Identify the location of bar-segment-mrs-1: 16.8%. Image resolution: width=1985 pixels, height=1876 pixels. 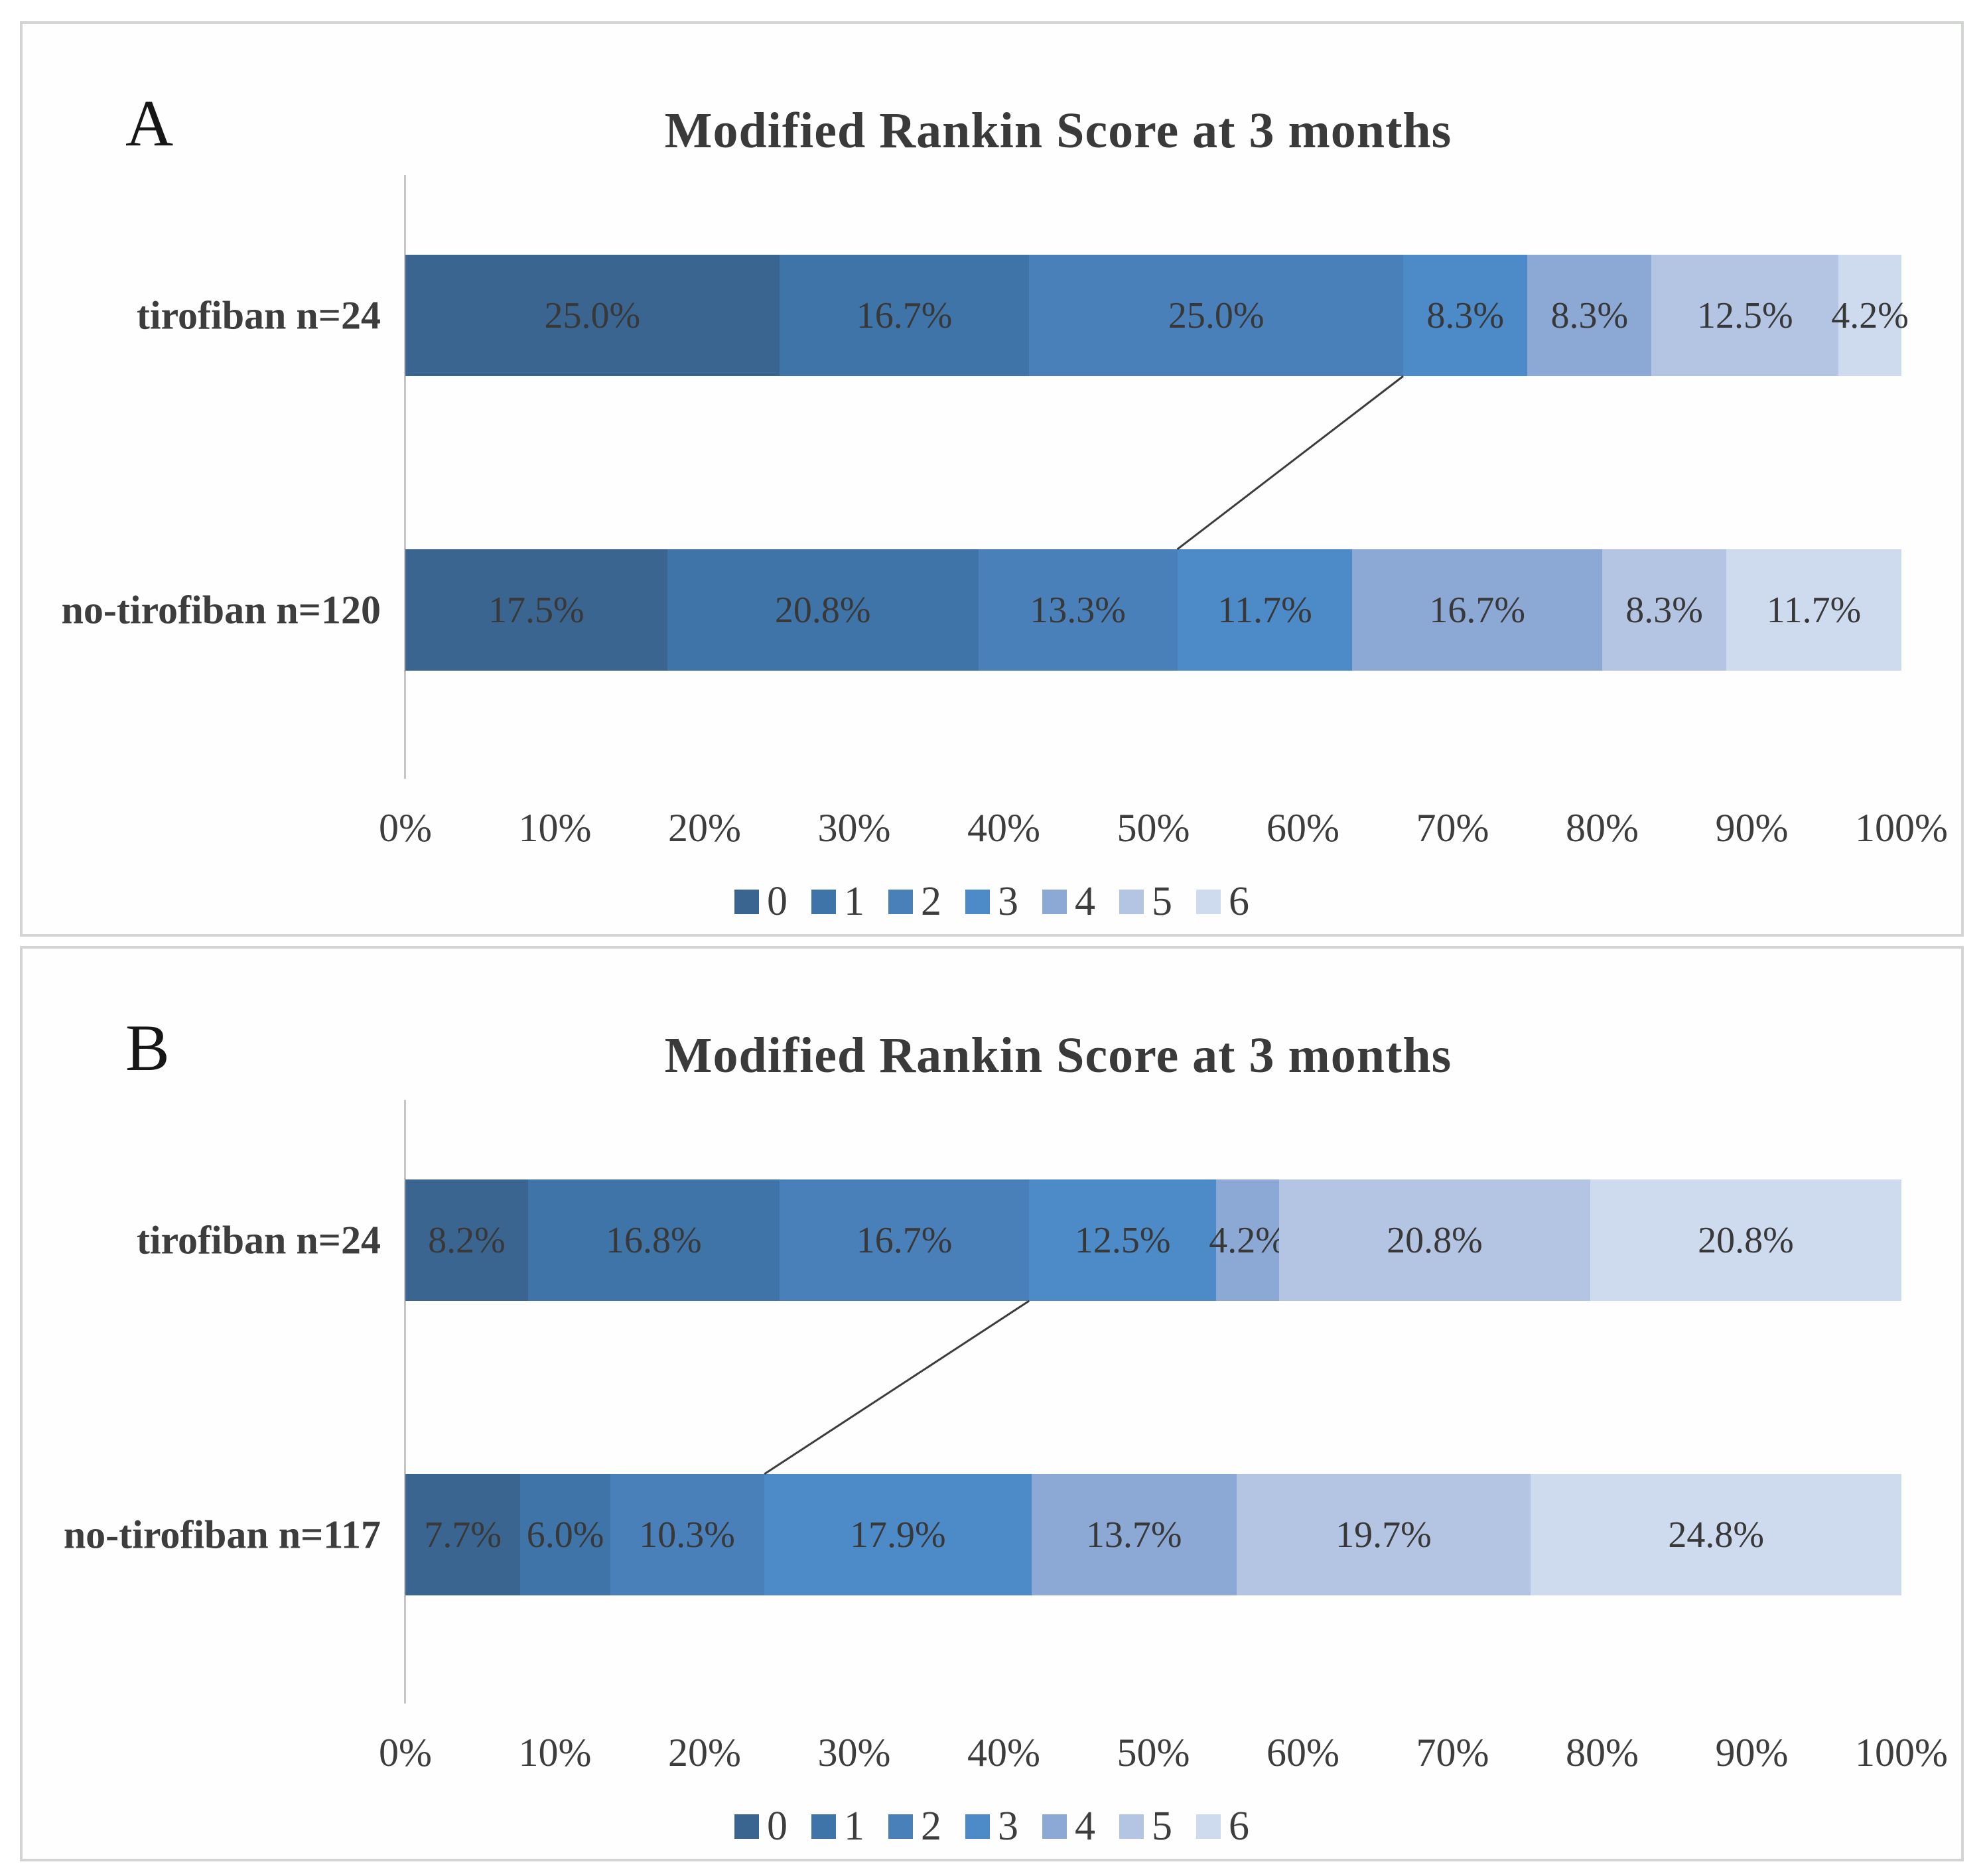
(653, 1240).